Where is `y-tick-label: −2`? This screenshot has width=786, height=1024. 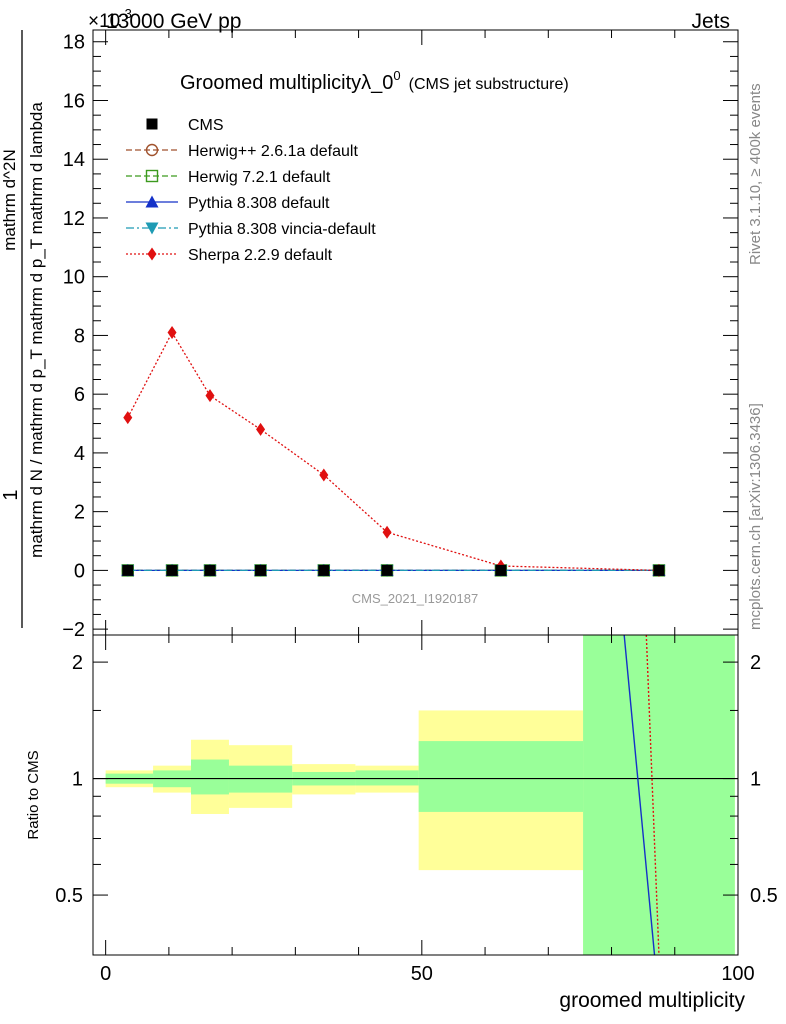 y-tick-label: −2 is located at coordinates (73, 630).